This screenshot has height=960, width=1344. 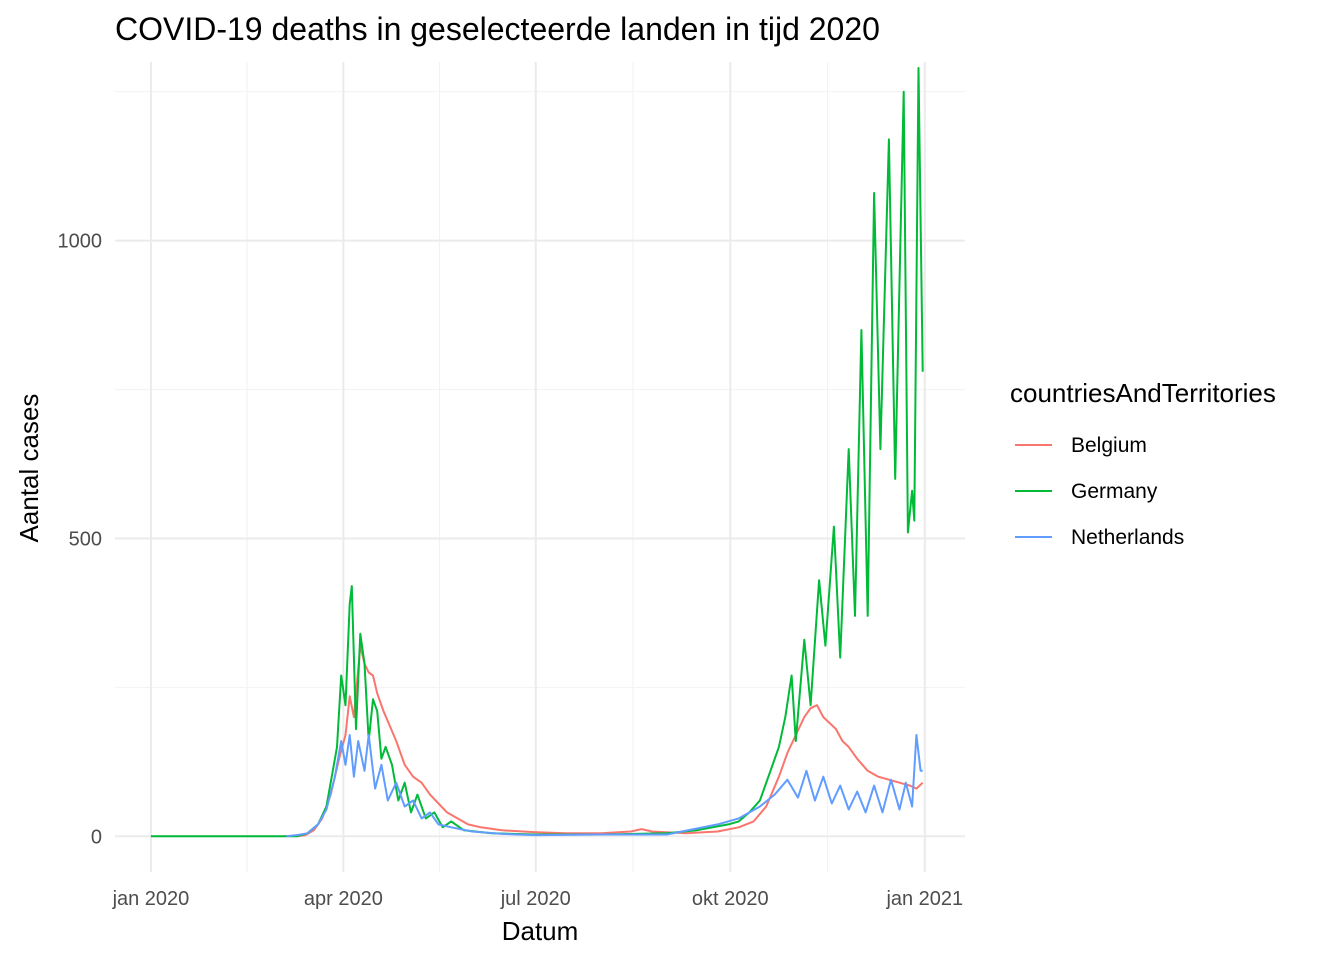 What do you see at coordinates (730, 899) in the screenshot?
I see `x-tick-label: okt 2020` at bounding box center [730, 899].